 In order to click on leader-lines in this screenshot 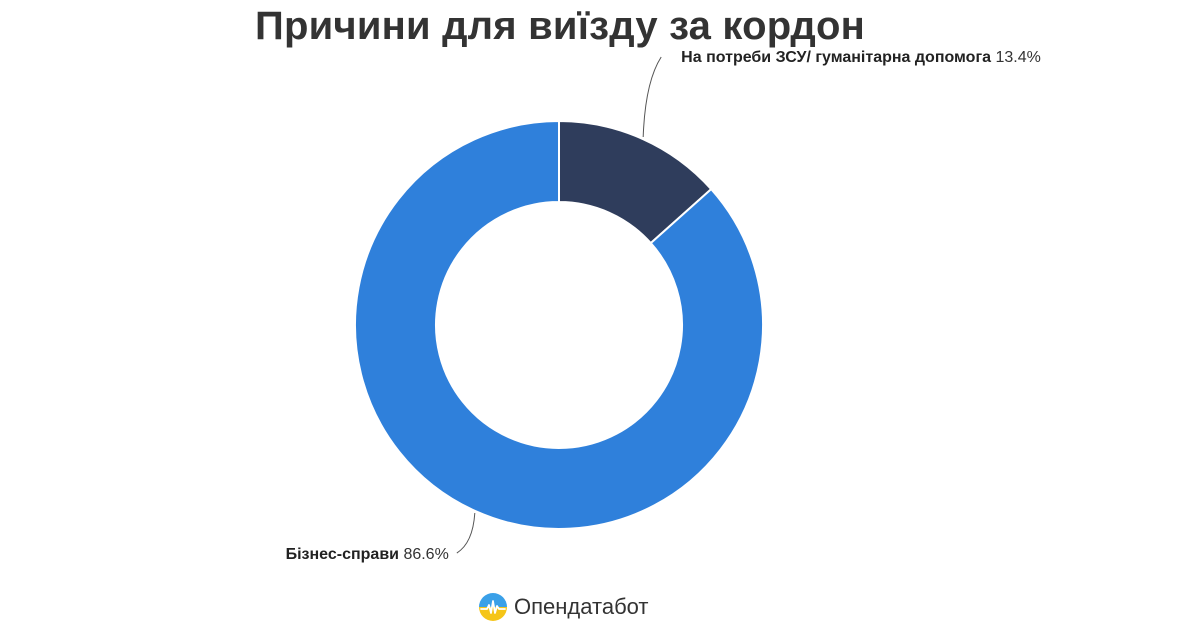, I will do `click(559, 305)`.